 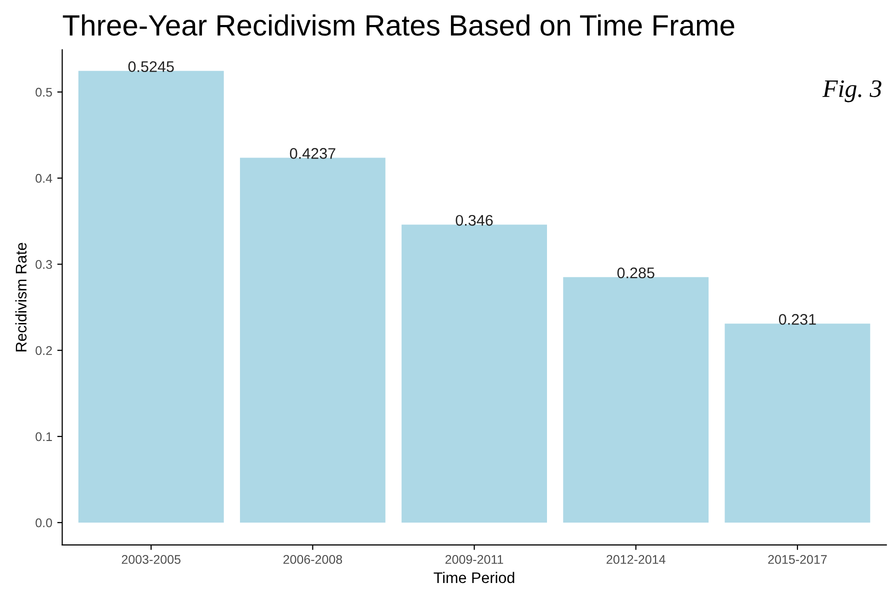 I want to click on y-tick-label: 0.4, so click(x=44, y=178).